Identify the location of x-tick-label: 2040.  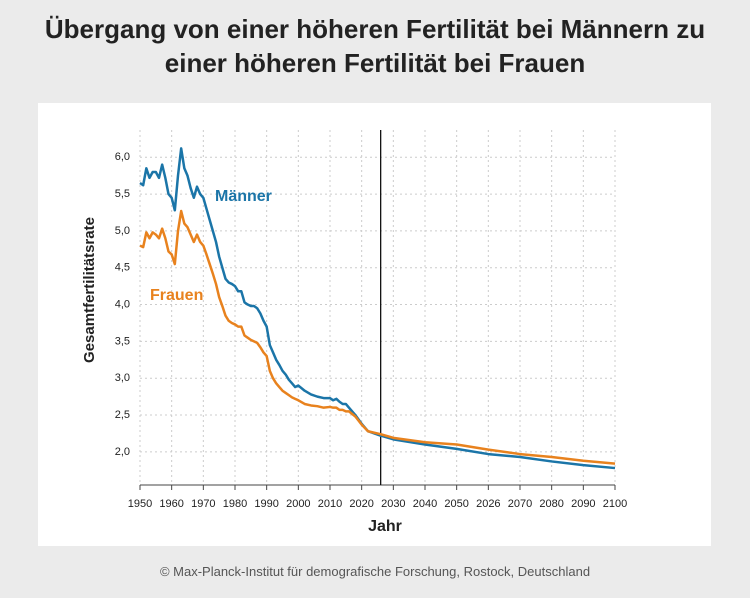
(425, 504).